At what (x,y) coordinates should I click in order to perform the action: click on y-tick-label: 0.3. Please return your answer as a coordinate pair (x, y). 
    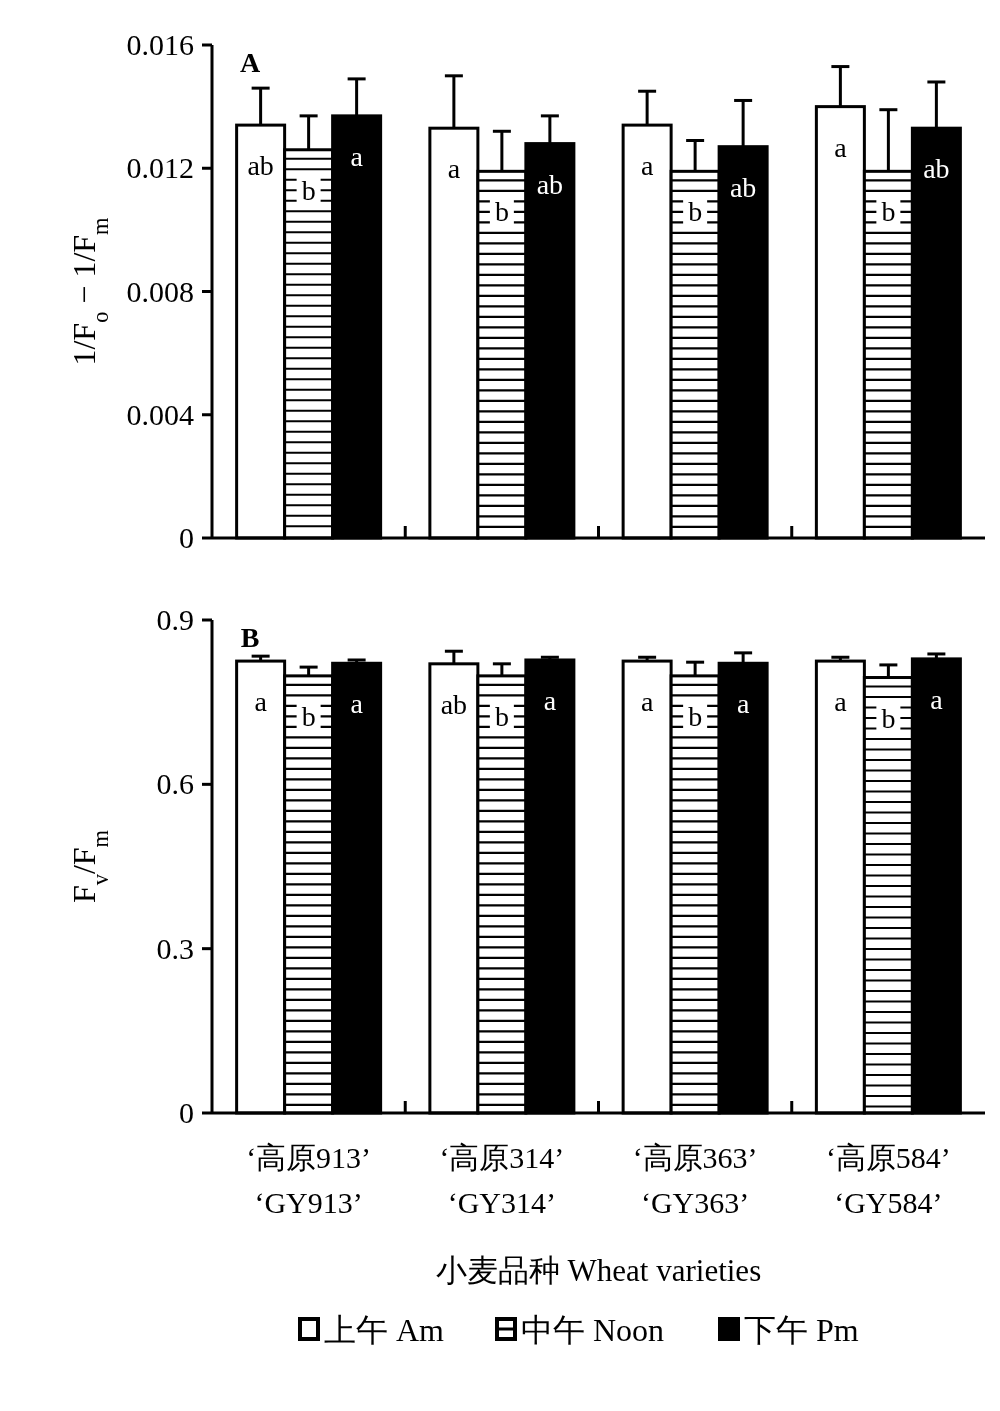
    Looking at the image, I should click on (175, 948).